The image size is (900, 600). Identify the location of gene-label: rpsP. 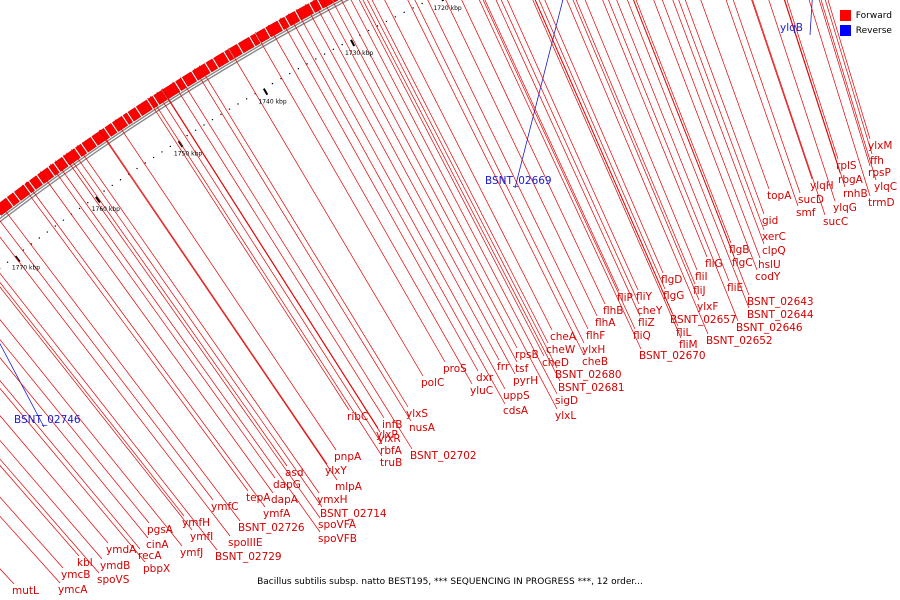
(879, 173).